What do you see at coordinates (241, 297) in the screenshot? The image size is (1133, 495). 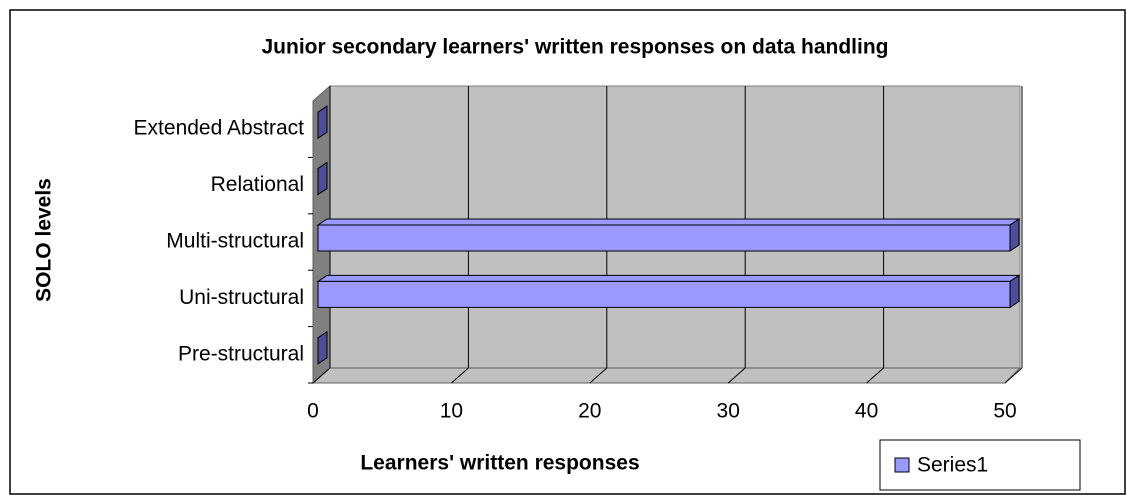 I see `y-tick-label: Uni-structural` at bounding box center [241, 297].